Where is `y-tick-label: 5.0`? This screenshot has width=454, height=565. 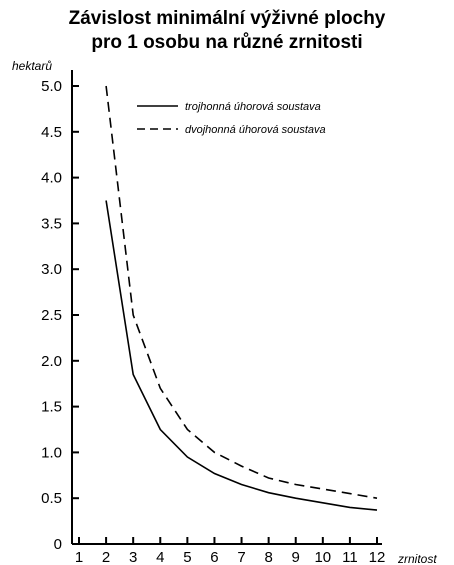
y-tick-label: 5.0 is located at coordinates (51, 86).